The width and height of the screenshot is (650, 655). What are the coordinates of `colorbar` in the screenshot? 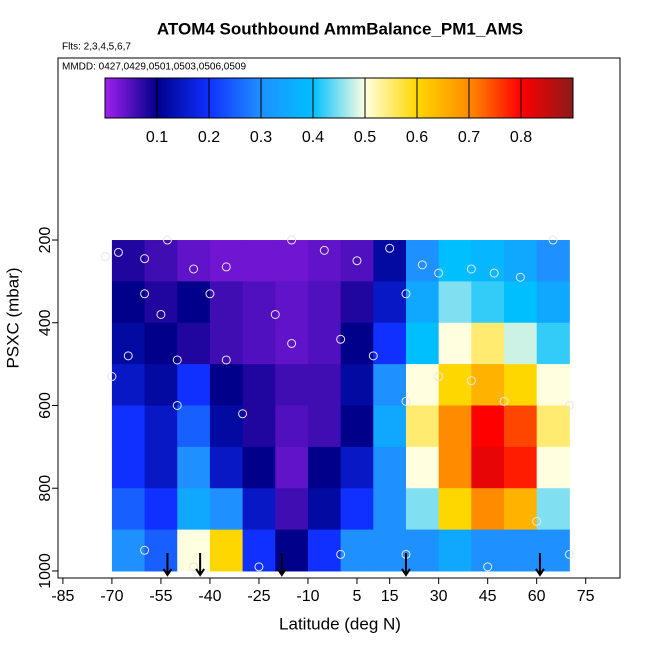 It's located at (339, 98).